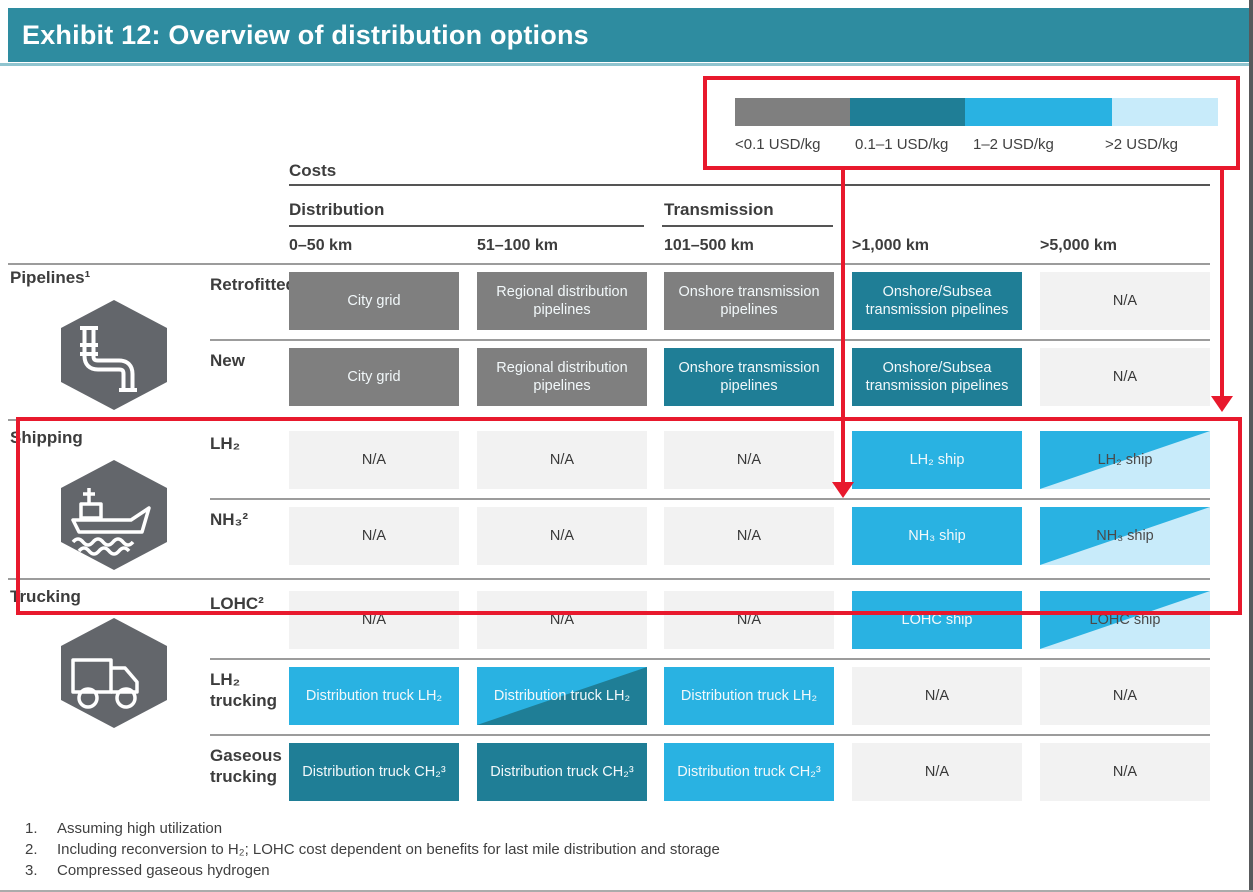 The image size is (1253, 892). Describe the element at coordinates (709, 245) in the screenshot. I see `col-header-101-500km: 101–500 km` at that location.